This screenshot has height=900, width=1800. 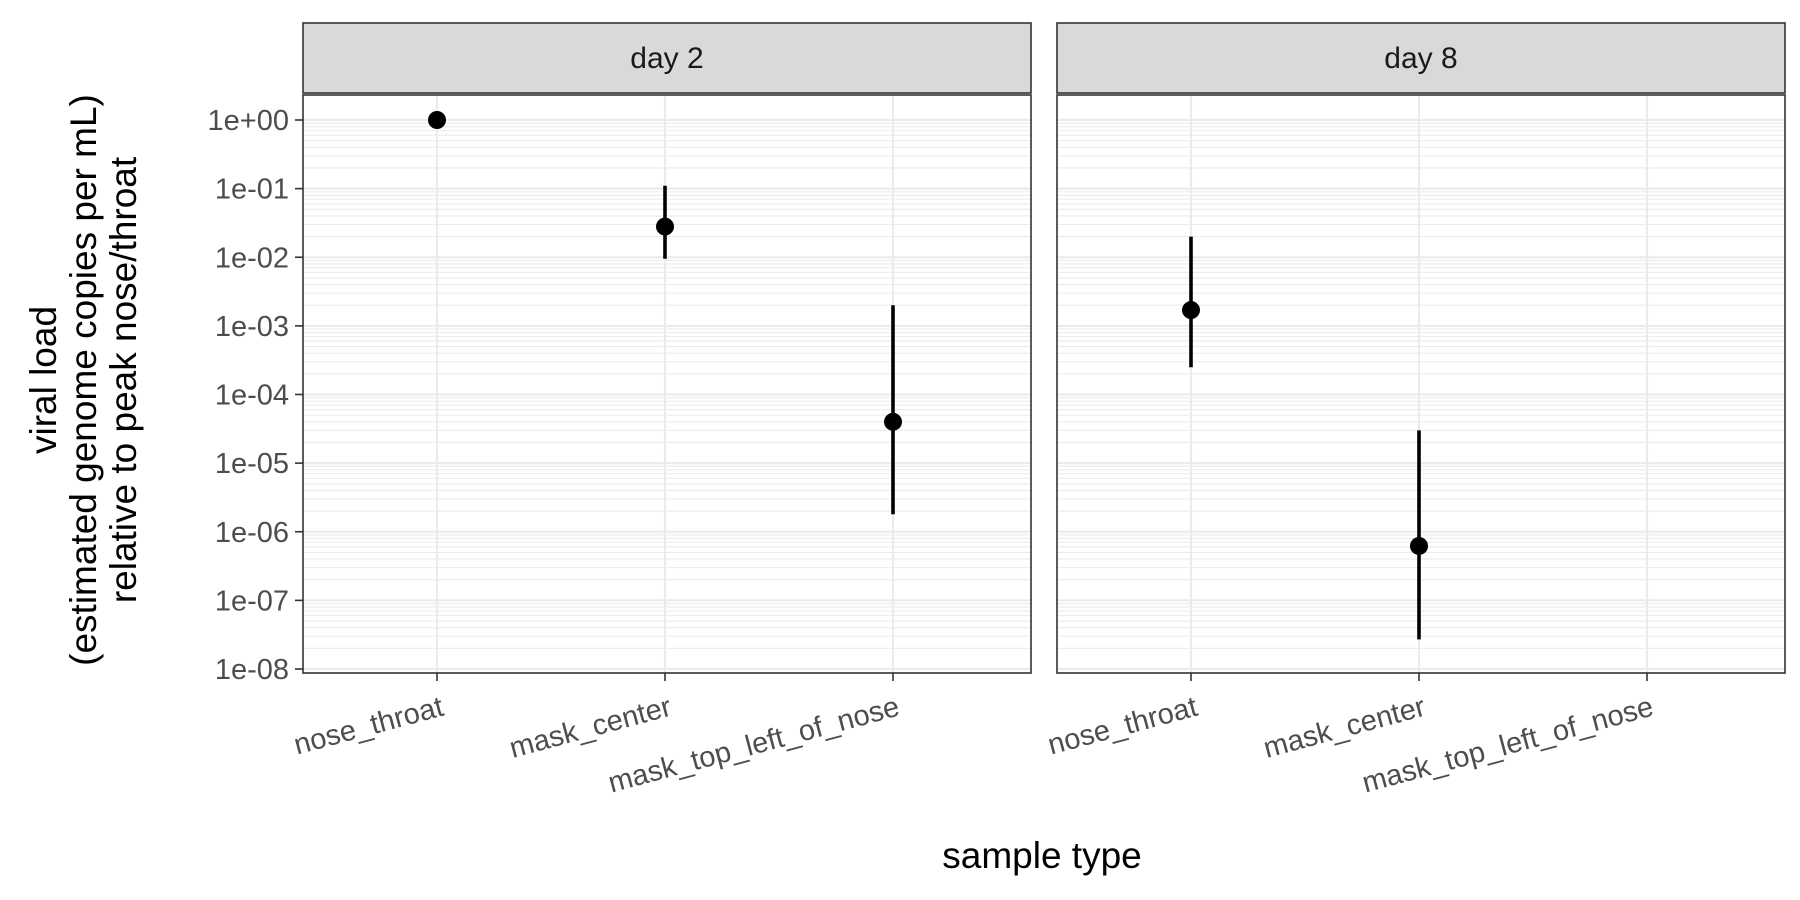 I want to click on y-tick-label: 1e-06, so click(x=252, y=533).